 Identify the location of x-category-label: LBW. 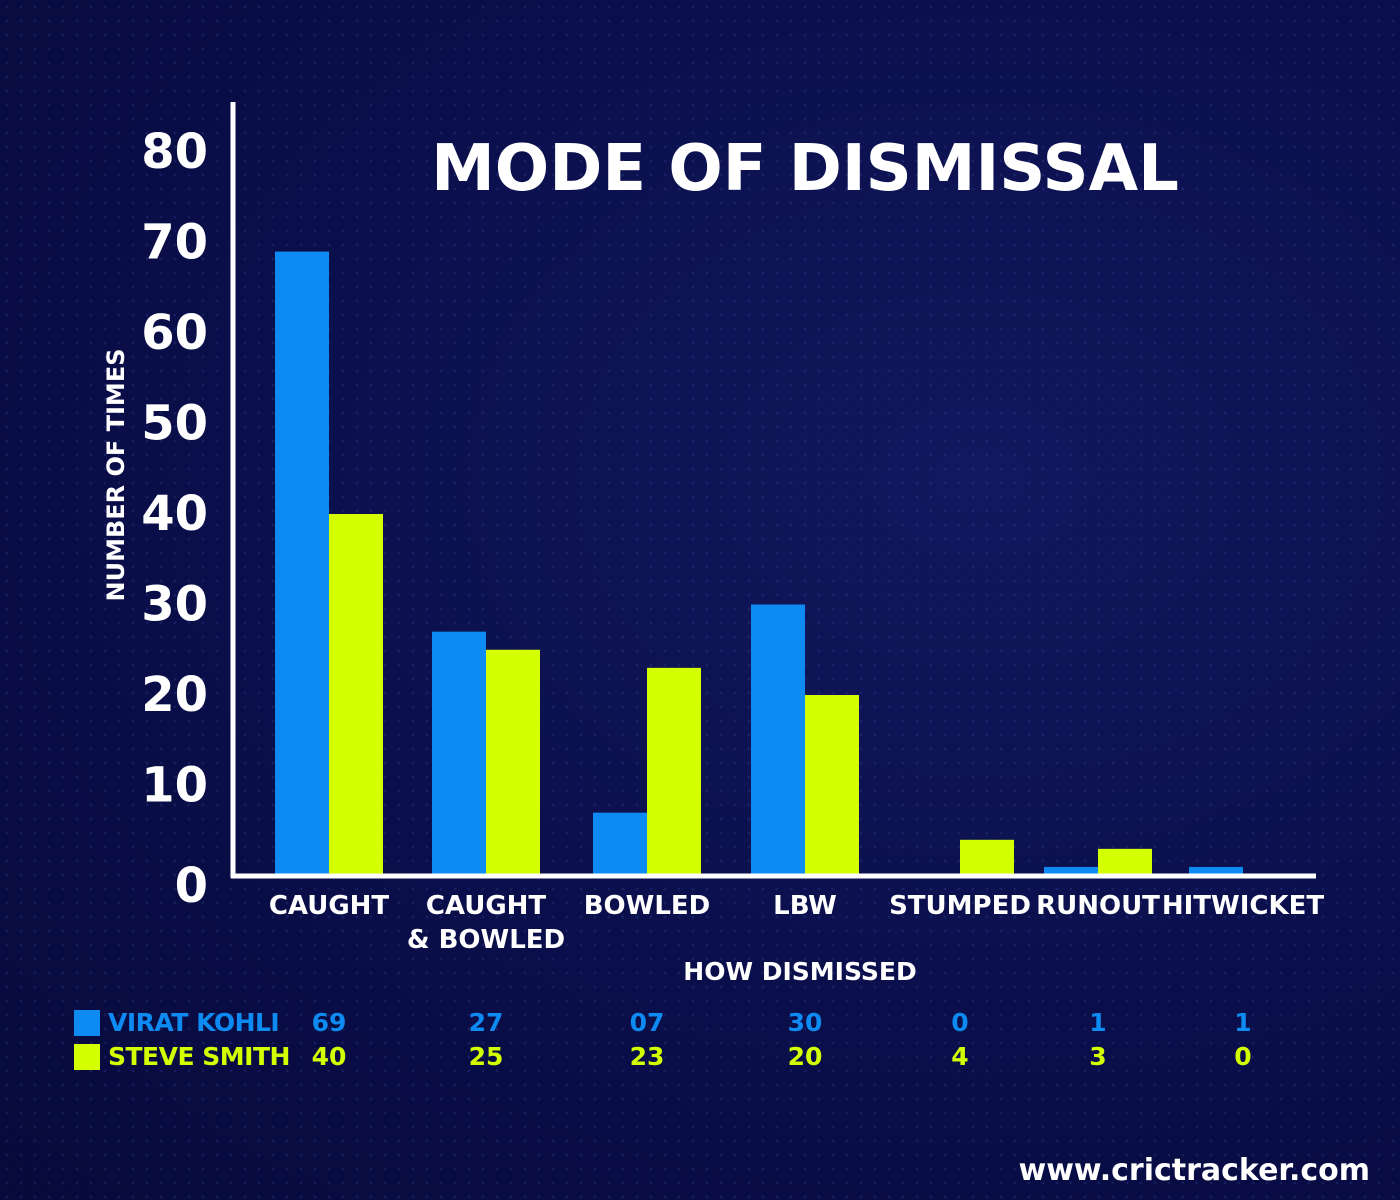
(805, 906).